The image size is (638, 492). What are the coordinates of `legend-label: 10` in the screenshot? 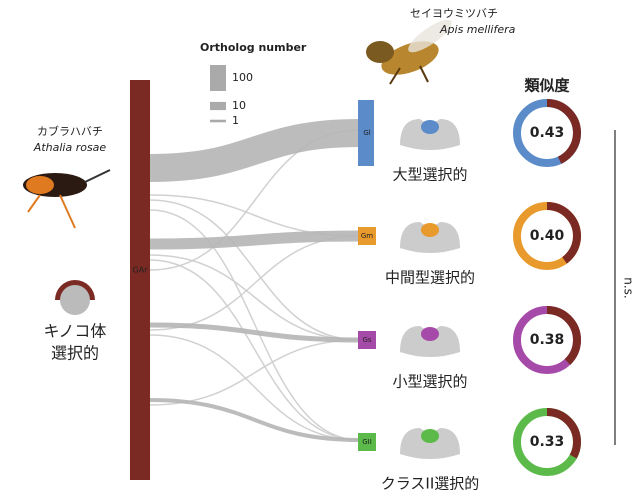 It's located at (239, 105).